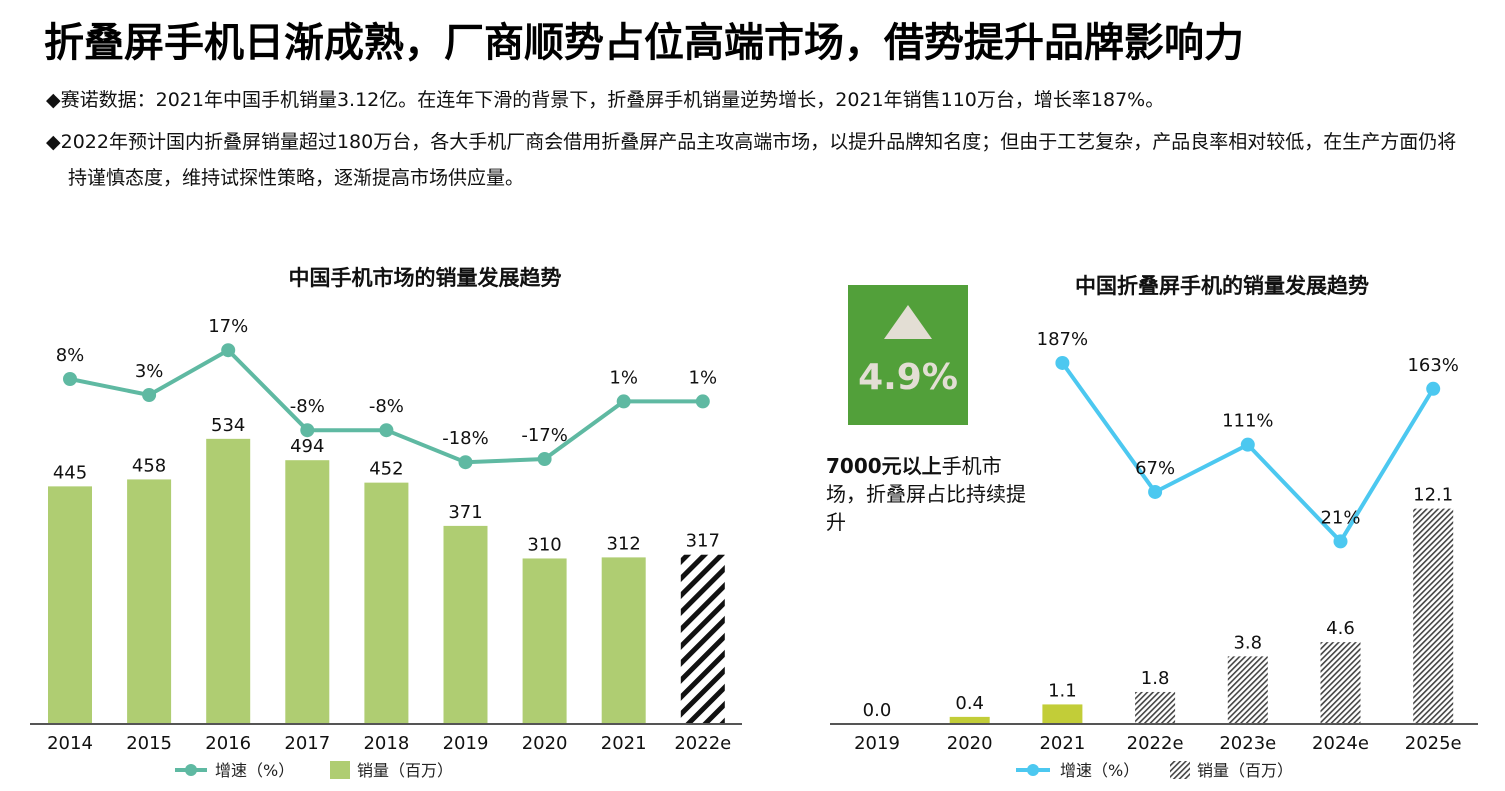 The height and width of the screenshot is (791, 1505). I want to click on x-tick-label: 2024e, so click(1340, 743).